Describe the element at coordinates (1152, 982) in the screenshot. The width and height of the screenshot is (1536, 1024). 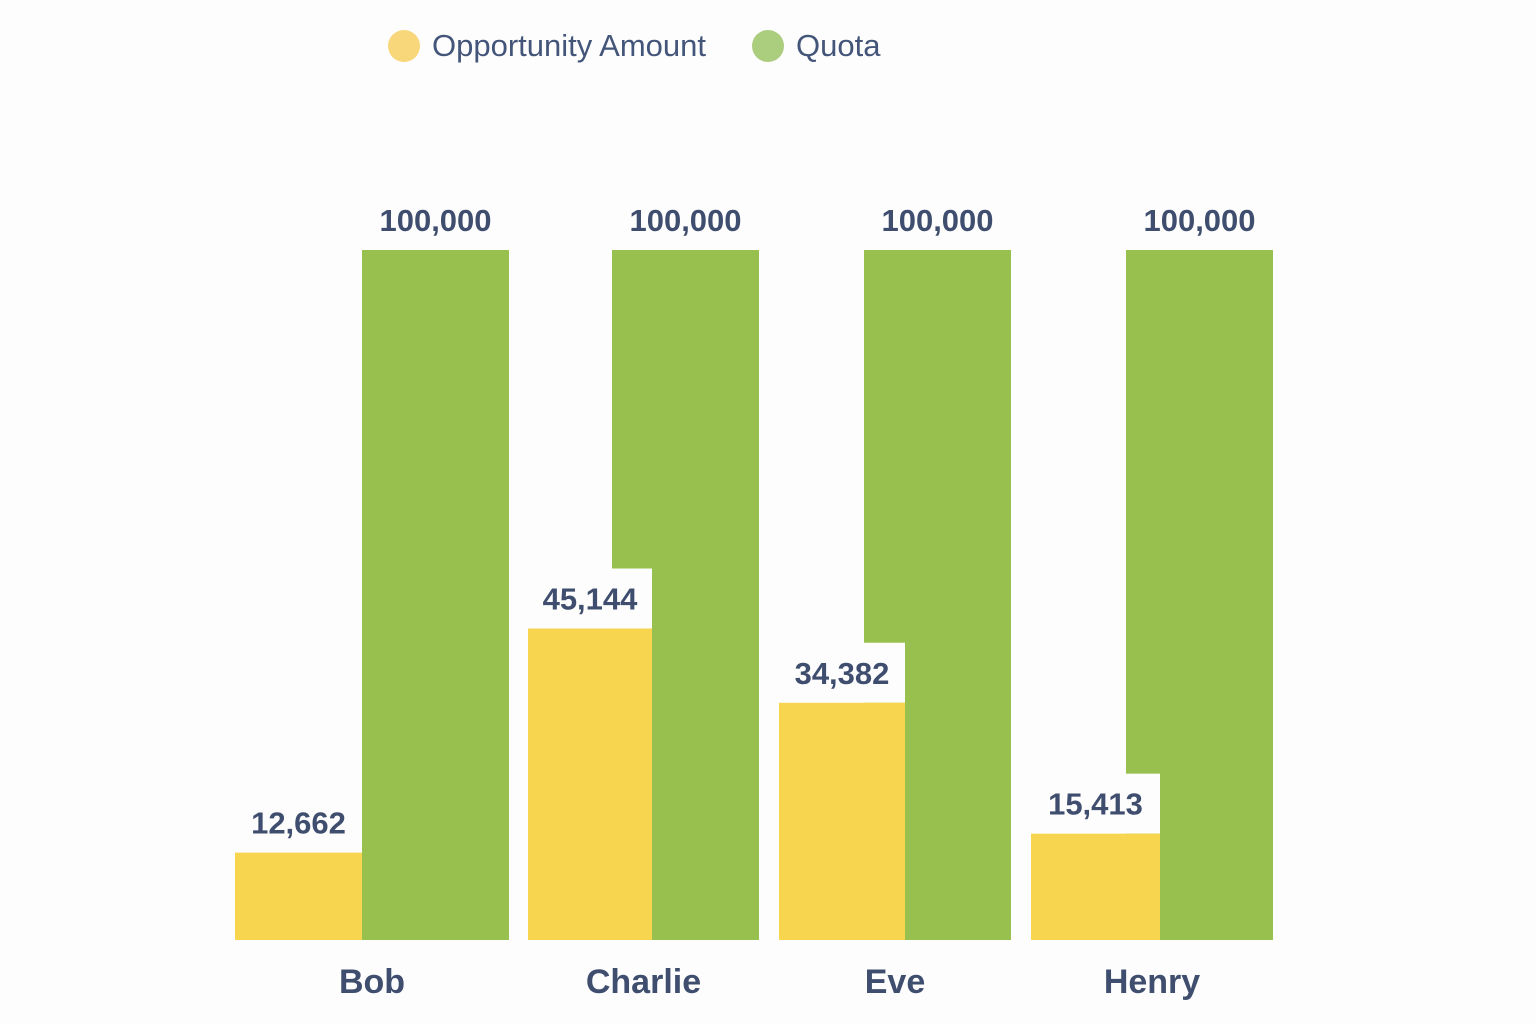
I see `x-tick-label: Henry` at that location.